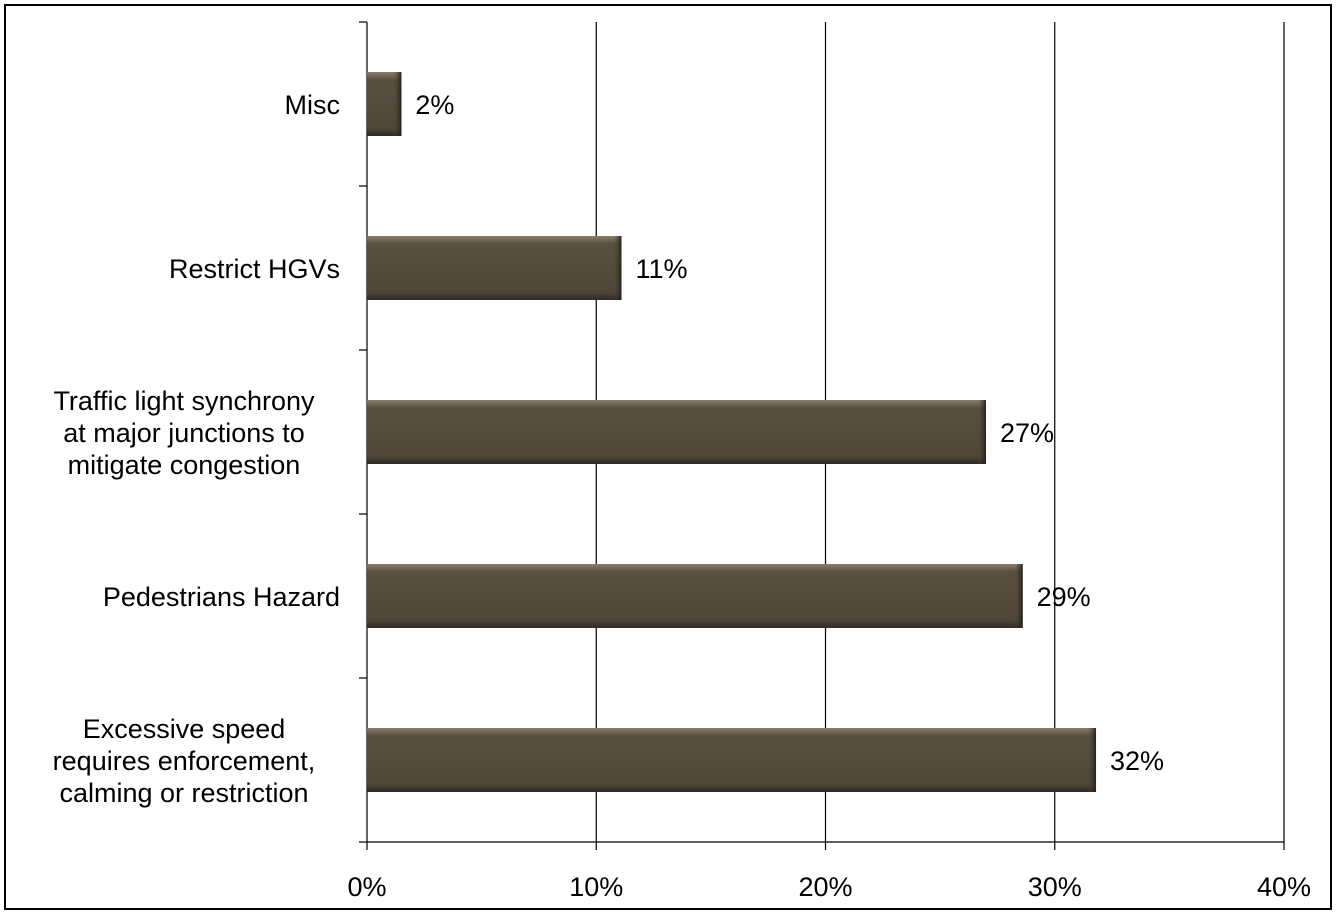  I want to click on x-tick-label: 30%, so click(1055, 887).